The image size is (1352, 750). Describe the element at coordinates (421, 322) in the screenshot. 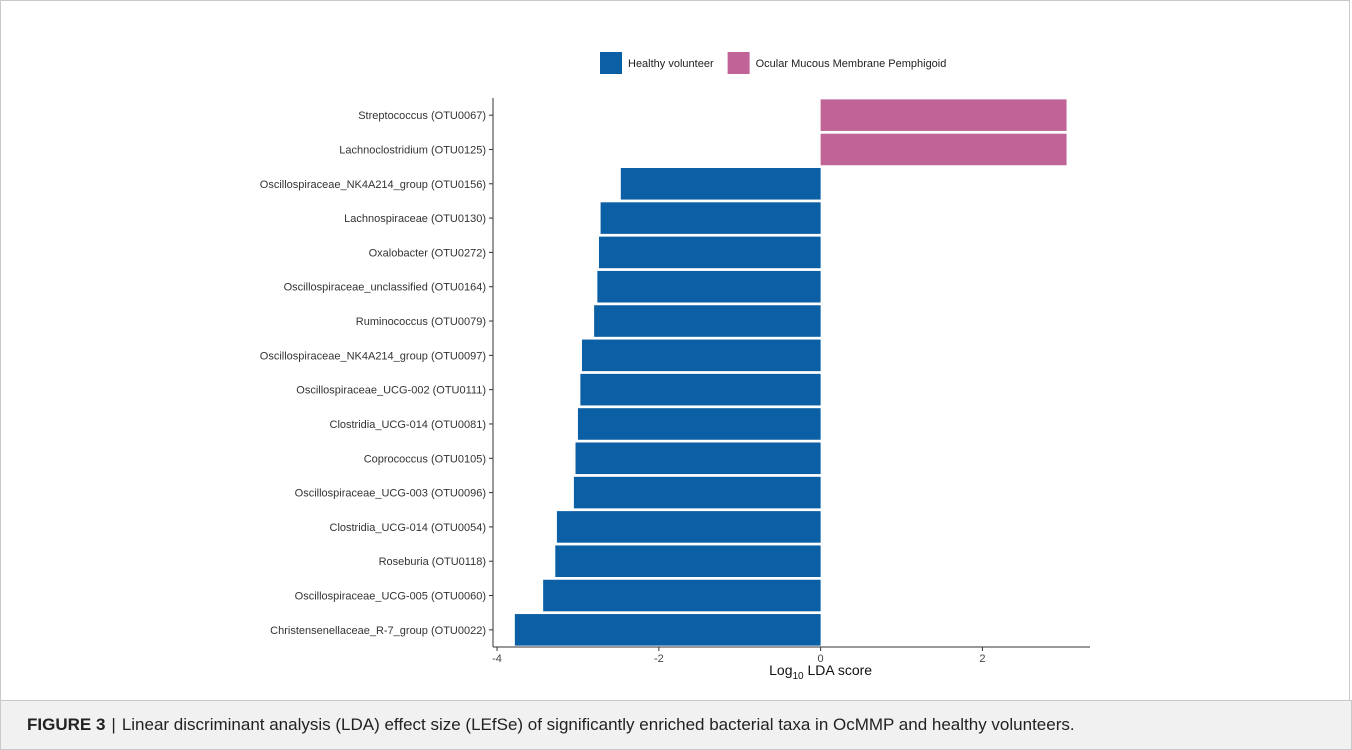

I see `y-tick-label: Ruminococcus (OTU0079)` at that location.